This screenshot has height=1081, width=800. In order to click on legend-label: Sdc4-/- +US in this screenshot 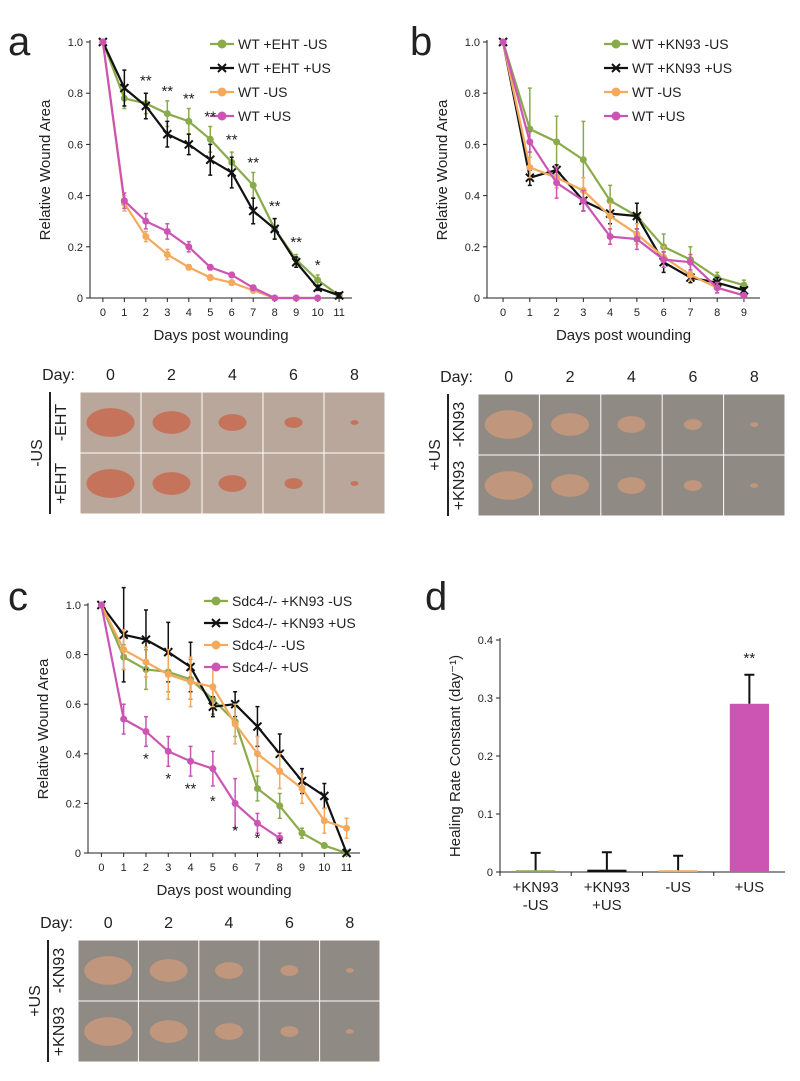, I will do `click(270, 667)`.